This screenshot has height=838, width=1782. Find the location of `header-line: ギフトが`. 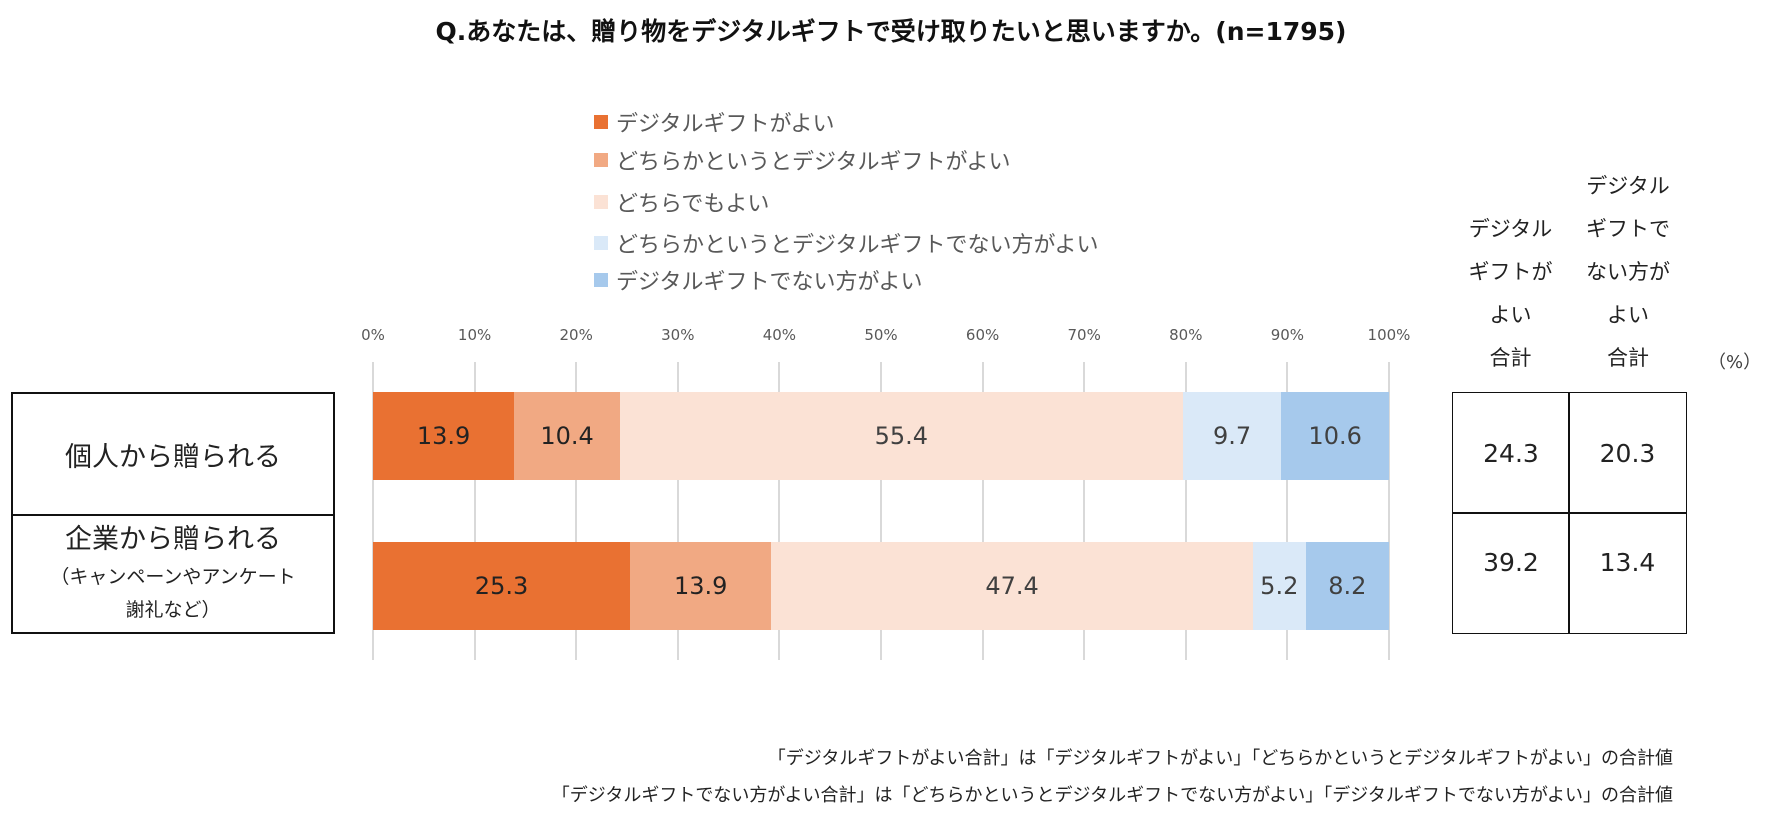

header-line: ギフトが is located at coordinates (1510, 272).